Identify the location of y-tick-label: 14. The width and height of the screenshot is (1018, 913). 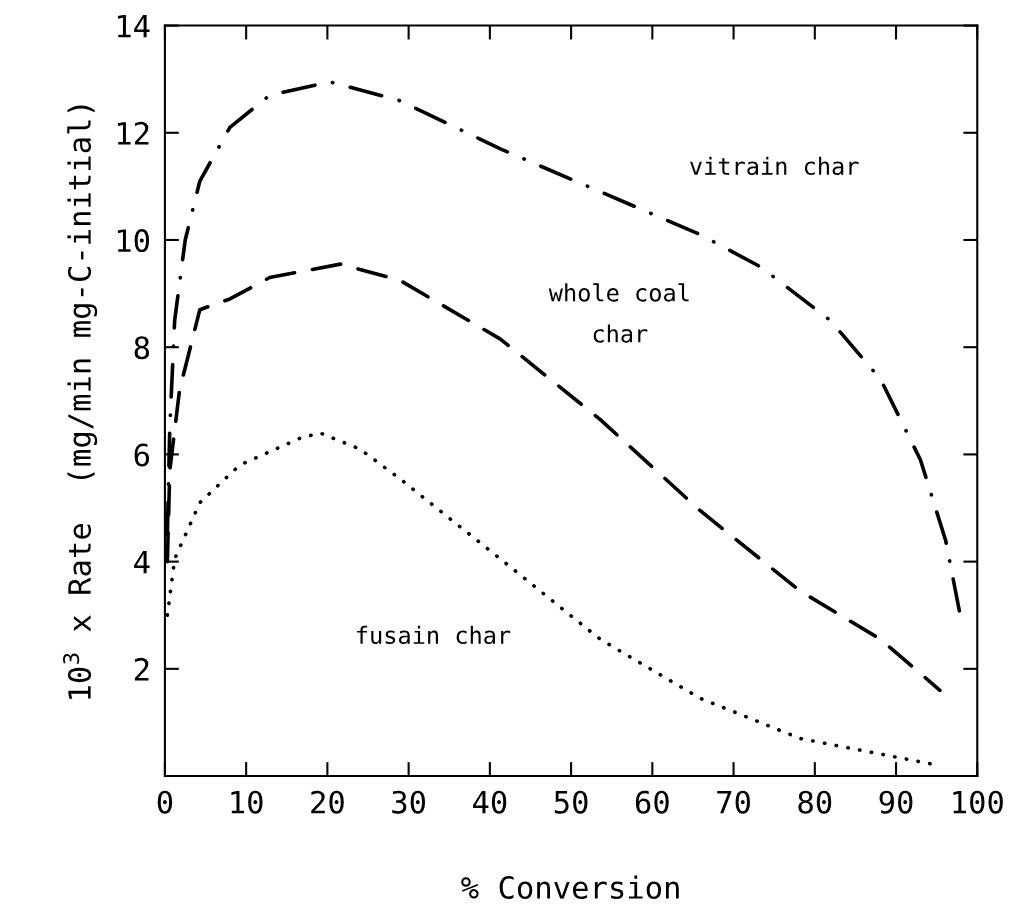
(133, 26).